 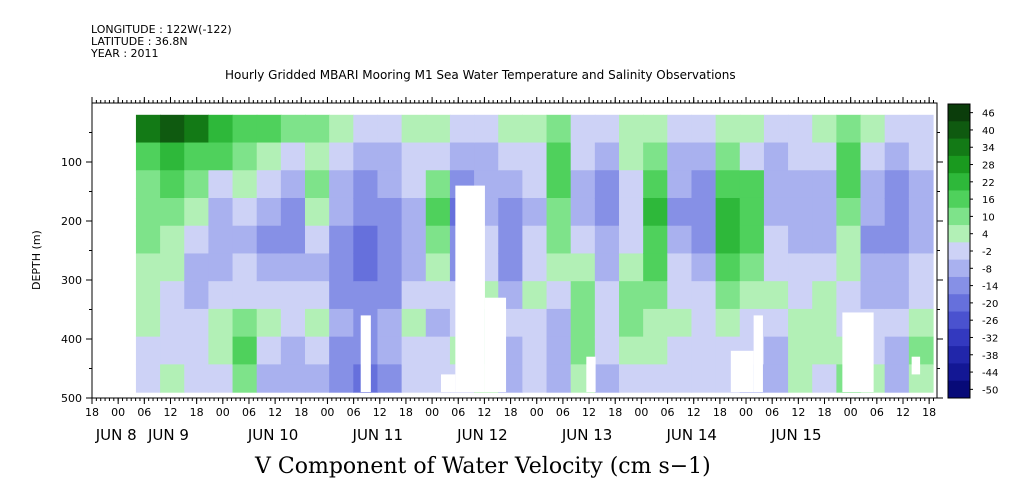 I want to click on colorbar-label: -20, so click(x=990, y=304).